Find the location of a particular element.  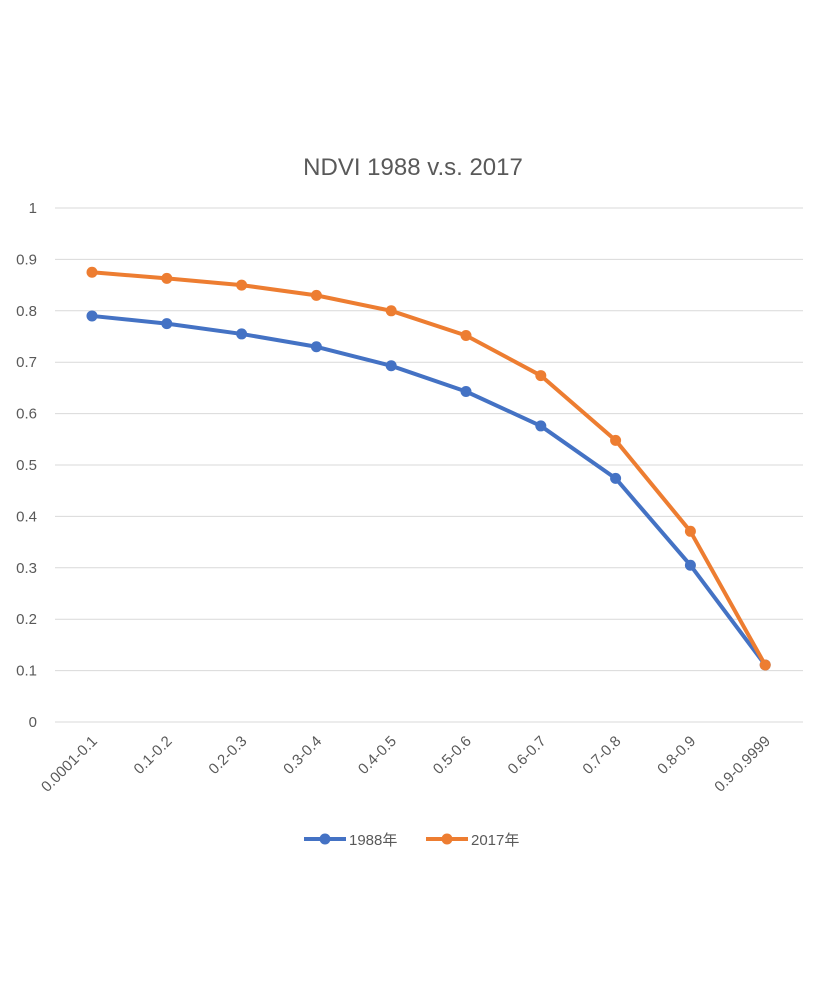

y-tick-label: 0.4 is located at coordinates (26, 516).